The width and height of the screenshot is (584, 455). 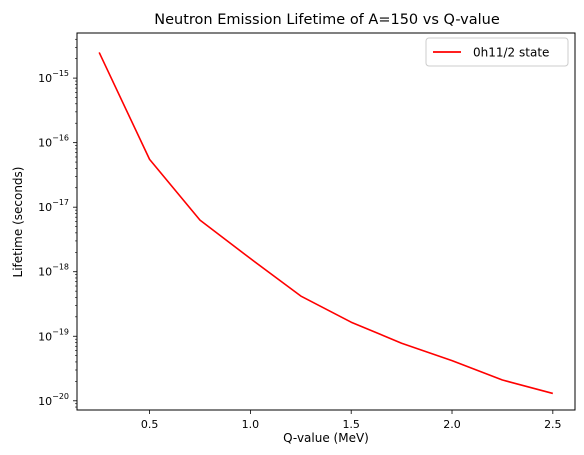 I want to click on y-axis-ticks: 10−20 10−19 10−18 10−17 10−16 10−15, so click(x=57, y=223).